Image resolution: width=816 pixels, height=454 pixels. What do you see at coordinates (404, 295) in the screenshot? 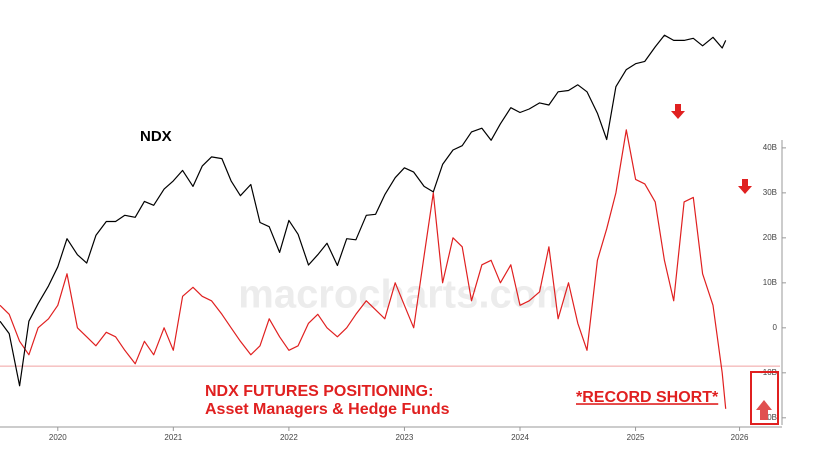
I see `watermark: macrocharts.com` at bounding box center [404, 295].